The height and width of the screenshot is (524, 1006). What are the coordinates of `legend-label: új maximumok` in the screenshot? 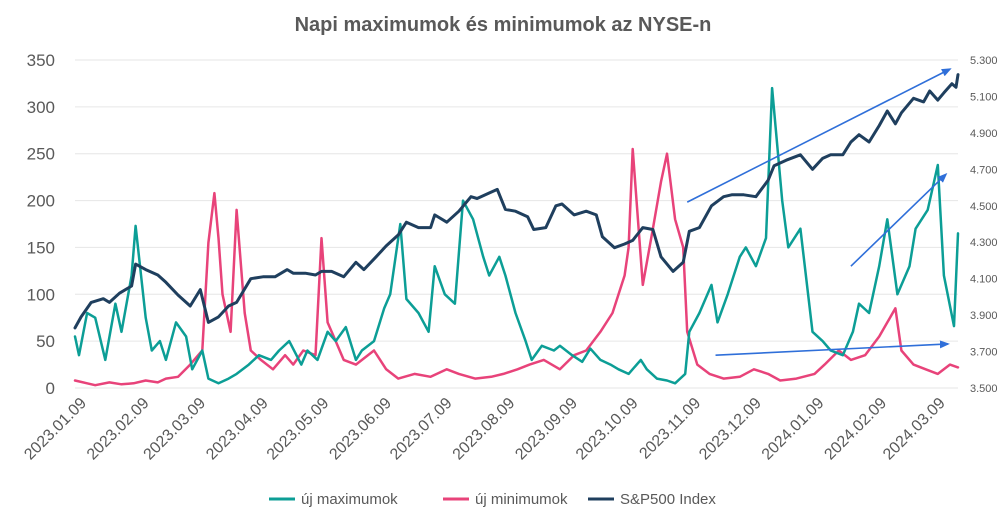 It's located at (349, 499).